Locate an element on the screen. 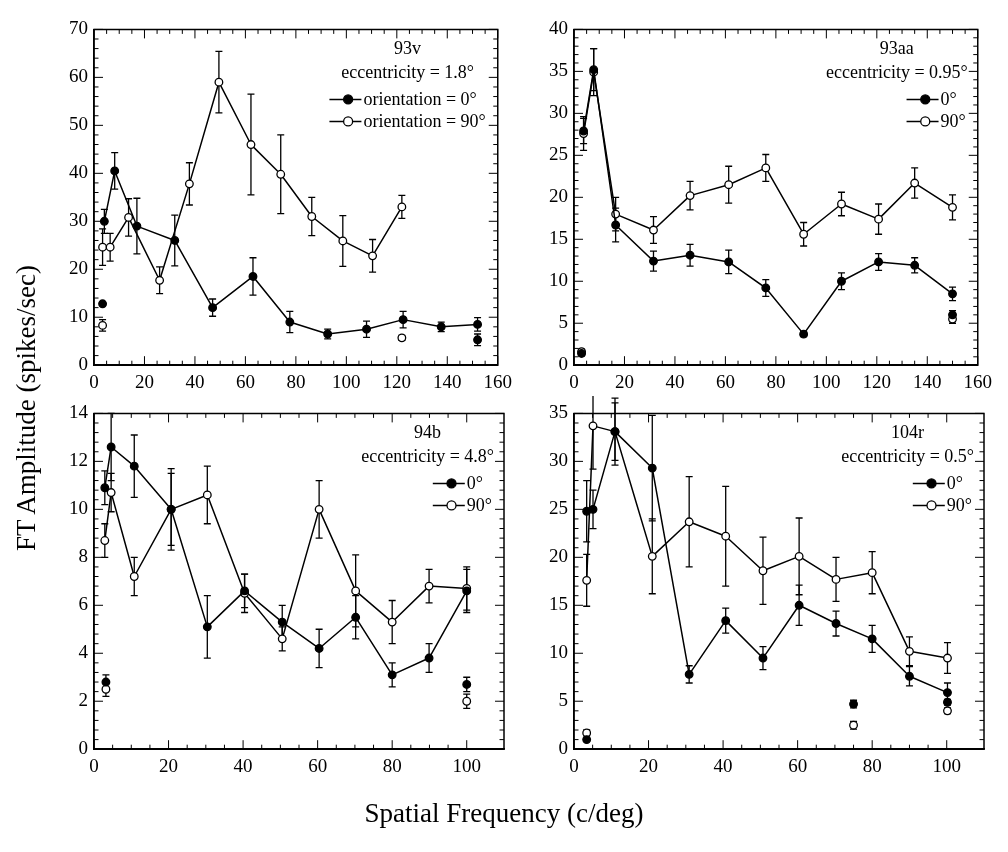  text: eccentricity = 4.8° is located at coordinates (427, 456).